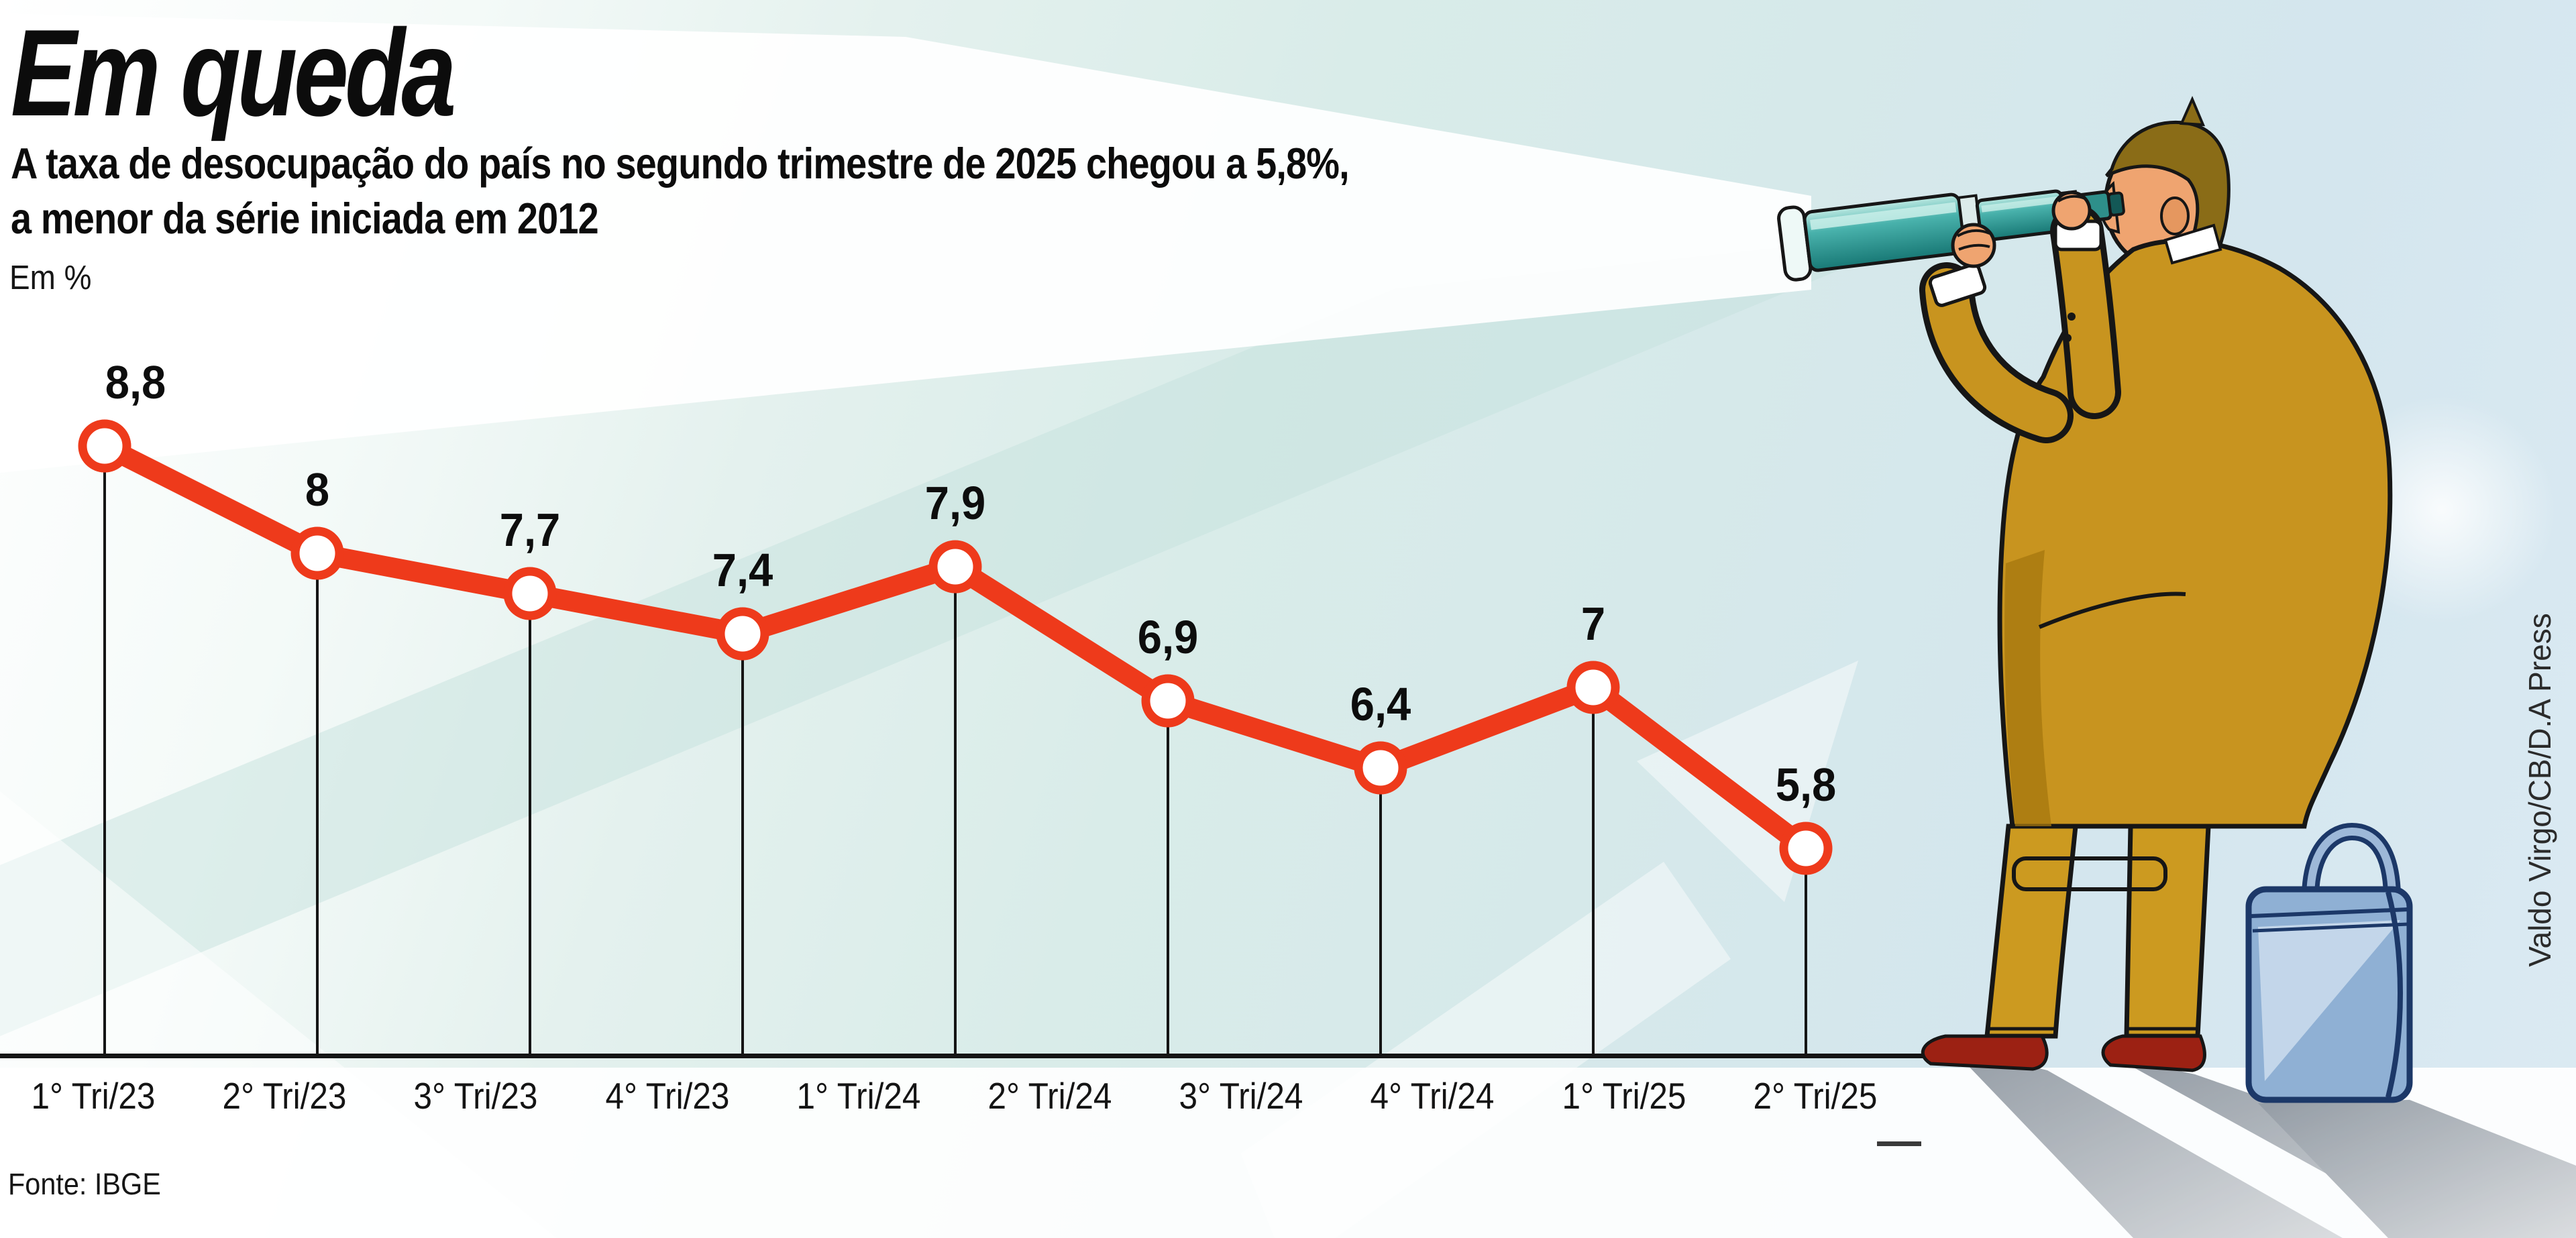 Image resolution: width=2576 pixels, height=1238 pixels. Describe the element at coordinates (233, 72) in the screenshot. I see `page-title: Em queda` at that location.